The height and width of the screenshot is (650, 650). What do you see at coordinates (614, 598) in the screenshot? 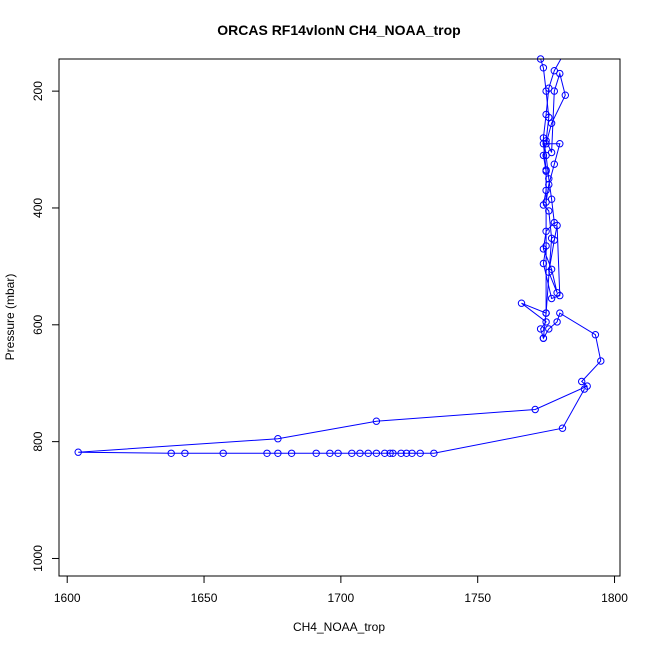
I see `x-tick-label: 1800` at bounding box center [614, 598].